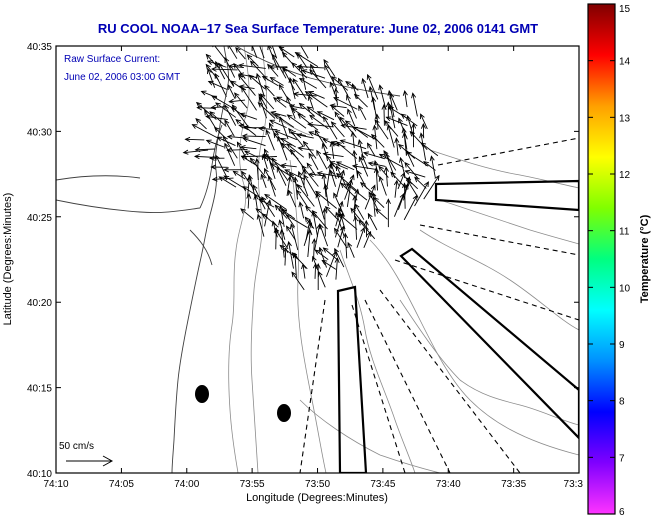 This screenshot has width=651, height=519. What do you see at coordinates (625, 288) in the screenshot?
I see `colorbar-tick-label: 10` at bounding box center [625, 288].